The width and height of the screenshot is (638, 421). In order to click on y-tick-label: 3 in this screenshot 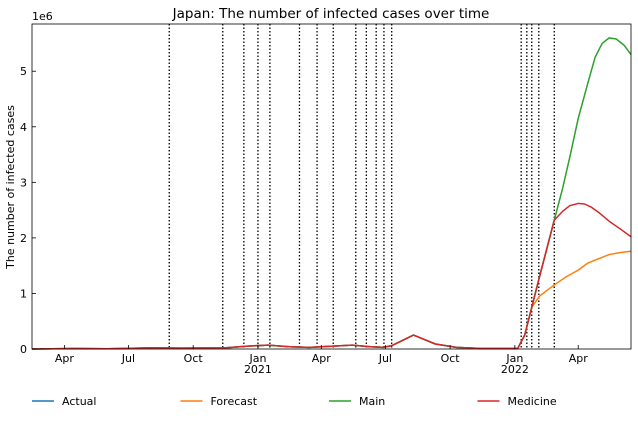, I will do `click(23, 182)`.